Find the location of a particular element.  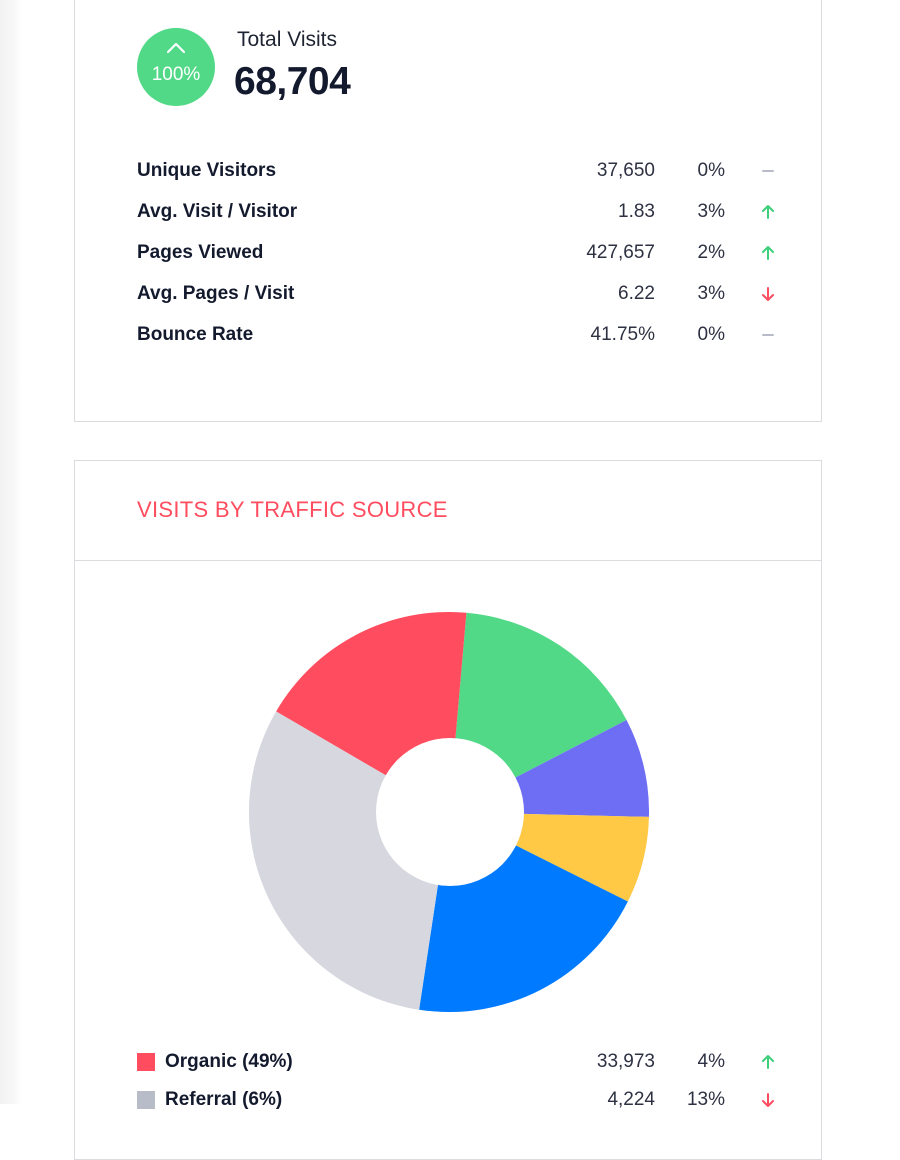

metric-row-bounce-rate: Bounce Rate 41.75% 0% is located at coordinates (457, 342).